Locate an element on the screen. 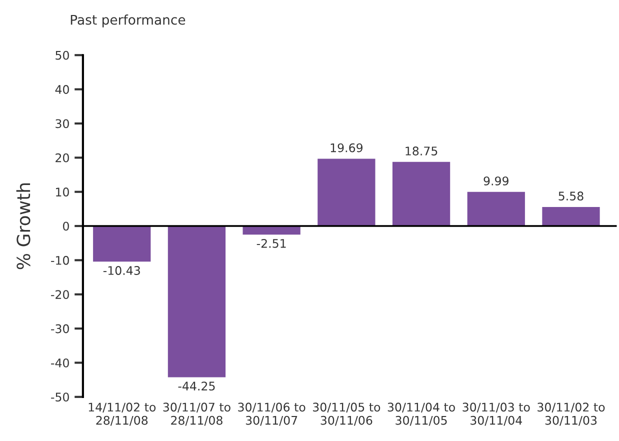 Image resolution: width=619 pixels, height=441 pixels. y-tick-label: 40 is located at coordinates (62, 89).